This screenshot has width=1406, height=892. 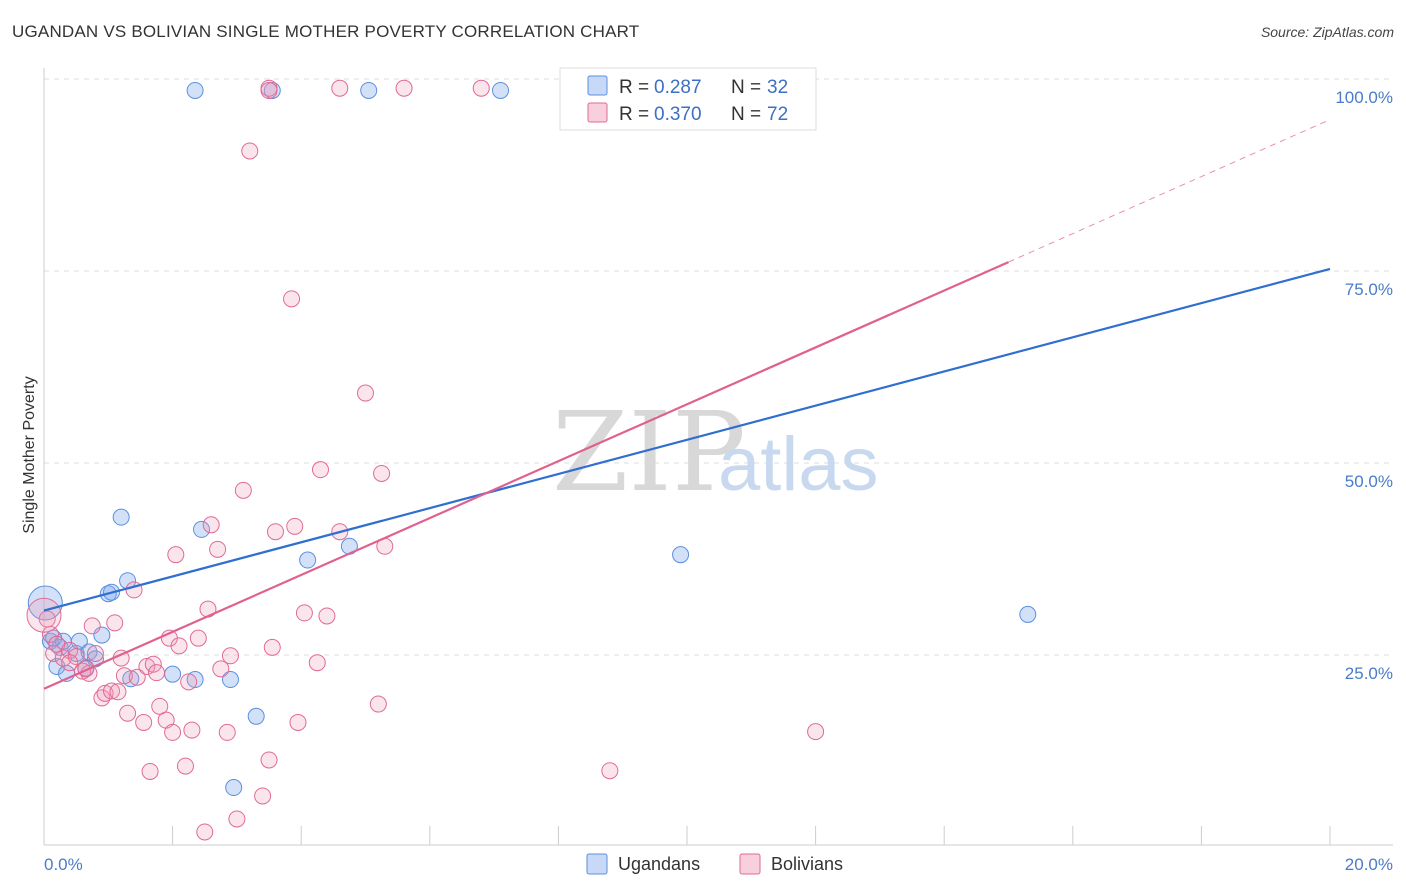 I want to click on watermark: ZIP atlas, so click(x=715, y=452).